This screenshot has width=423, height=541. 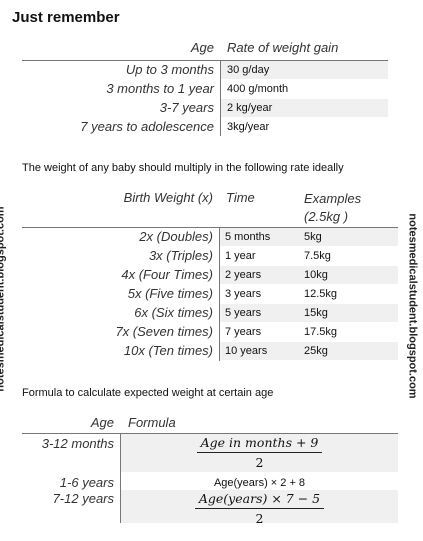 What do you see at coordinates (317, 256) in the screenshot?
I see `example-cell: 7.5kg` at bounding box center [317, 256].